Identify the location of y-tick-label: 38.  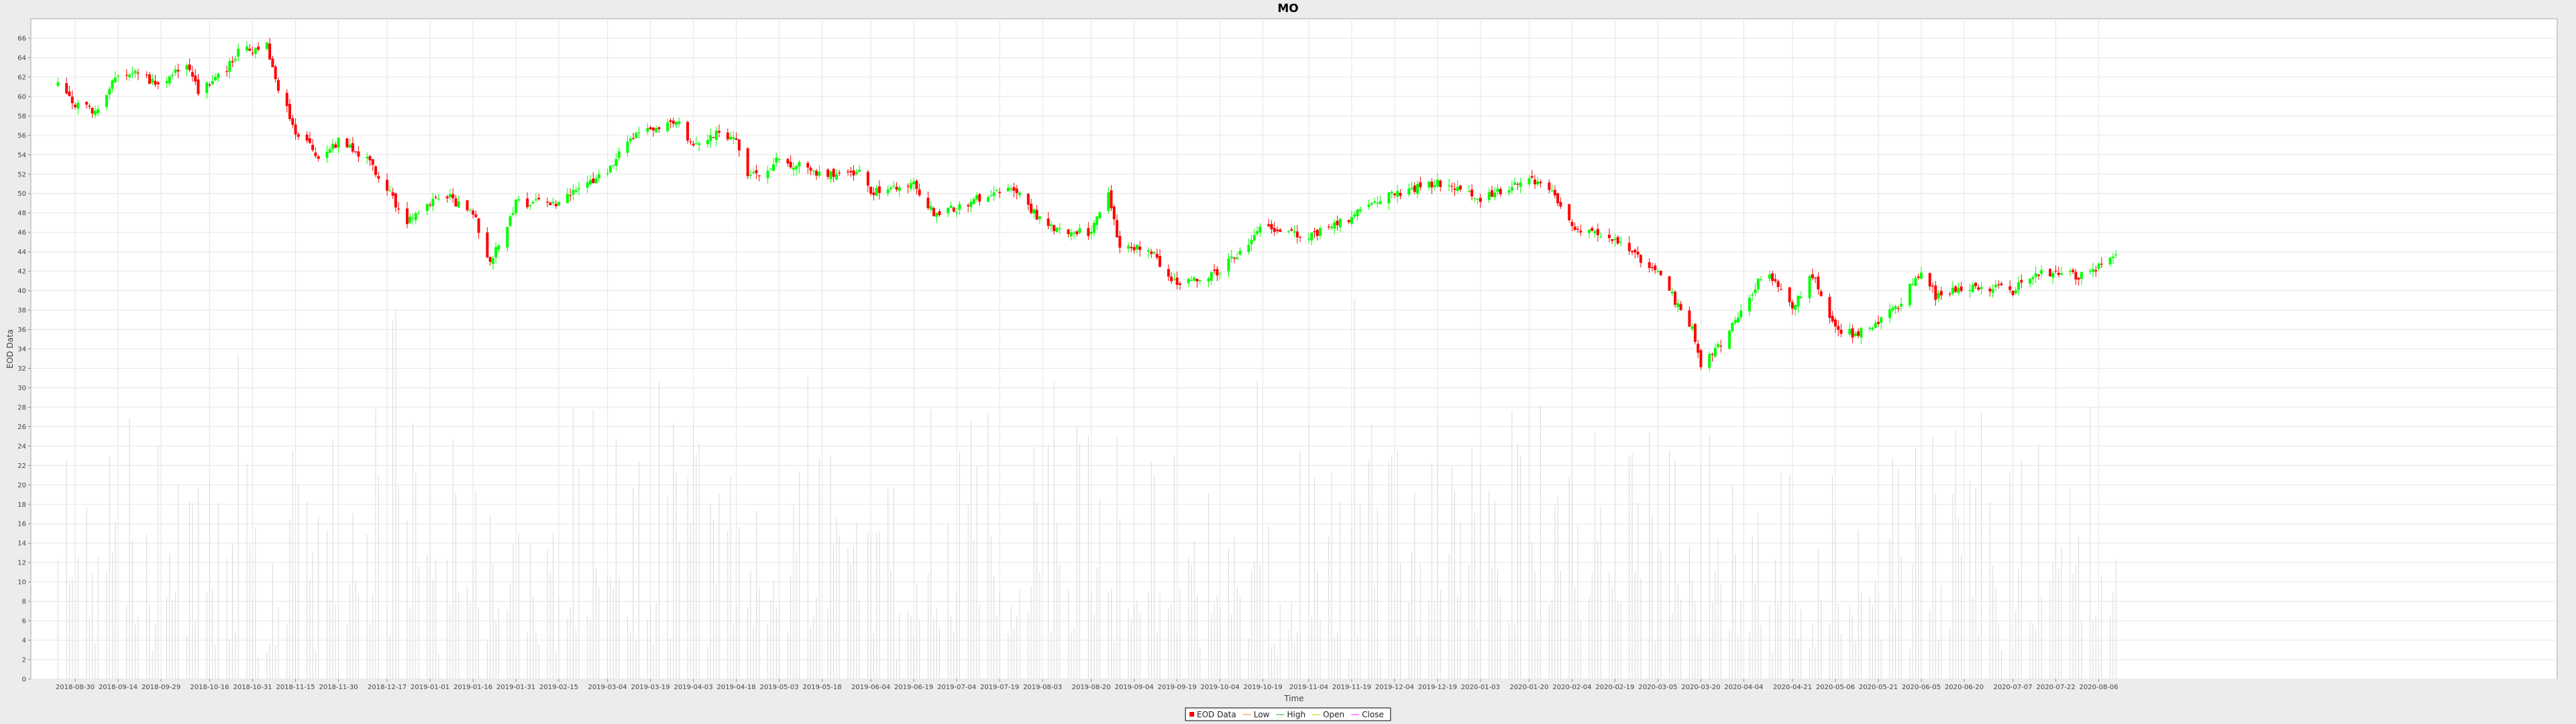
(21, 310).